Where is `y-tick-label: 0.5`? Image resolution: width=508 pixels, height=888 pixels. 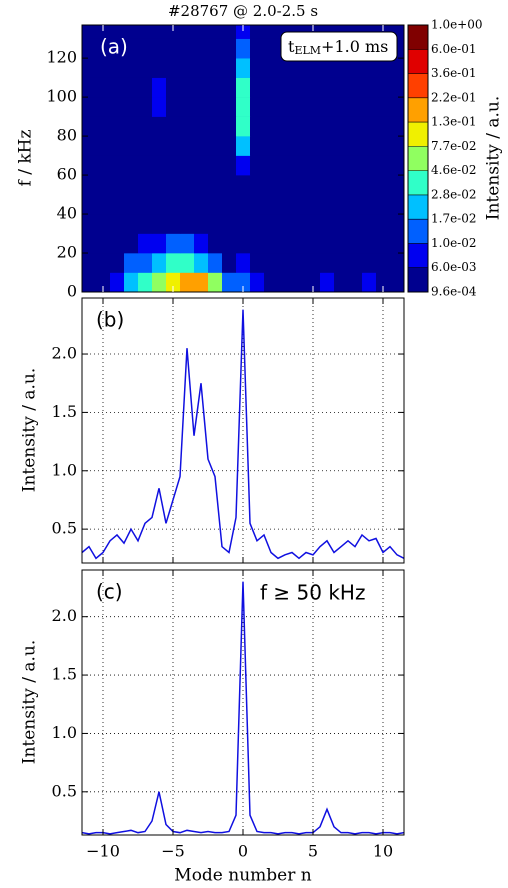
y-tick-label: 0.5 is located at coordinates (64, 528).